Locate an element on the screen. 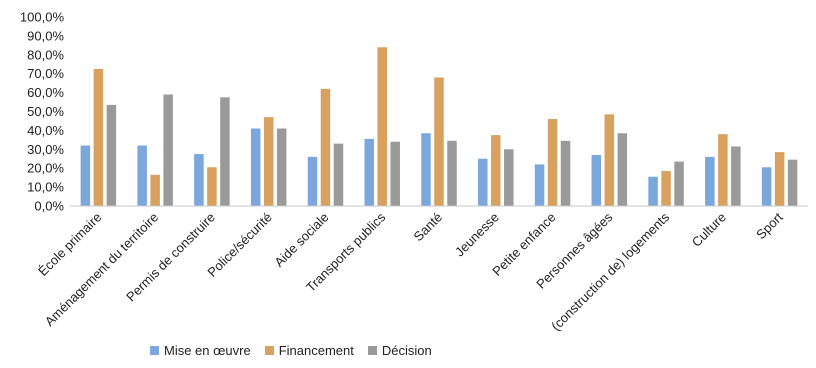  y-tick-label: 20,0% is located at coordinates (45, 168).